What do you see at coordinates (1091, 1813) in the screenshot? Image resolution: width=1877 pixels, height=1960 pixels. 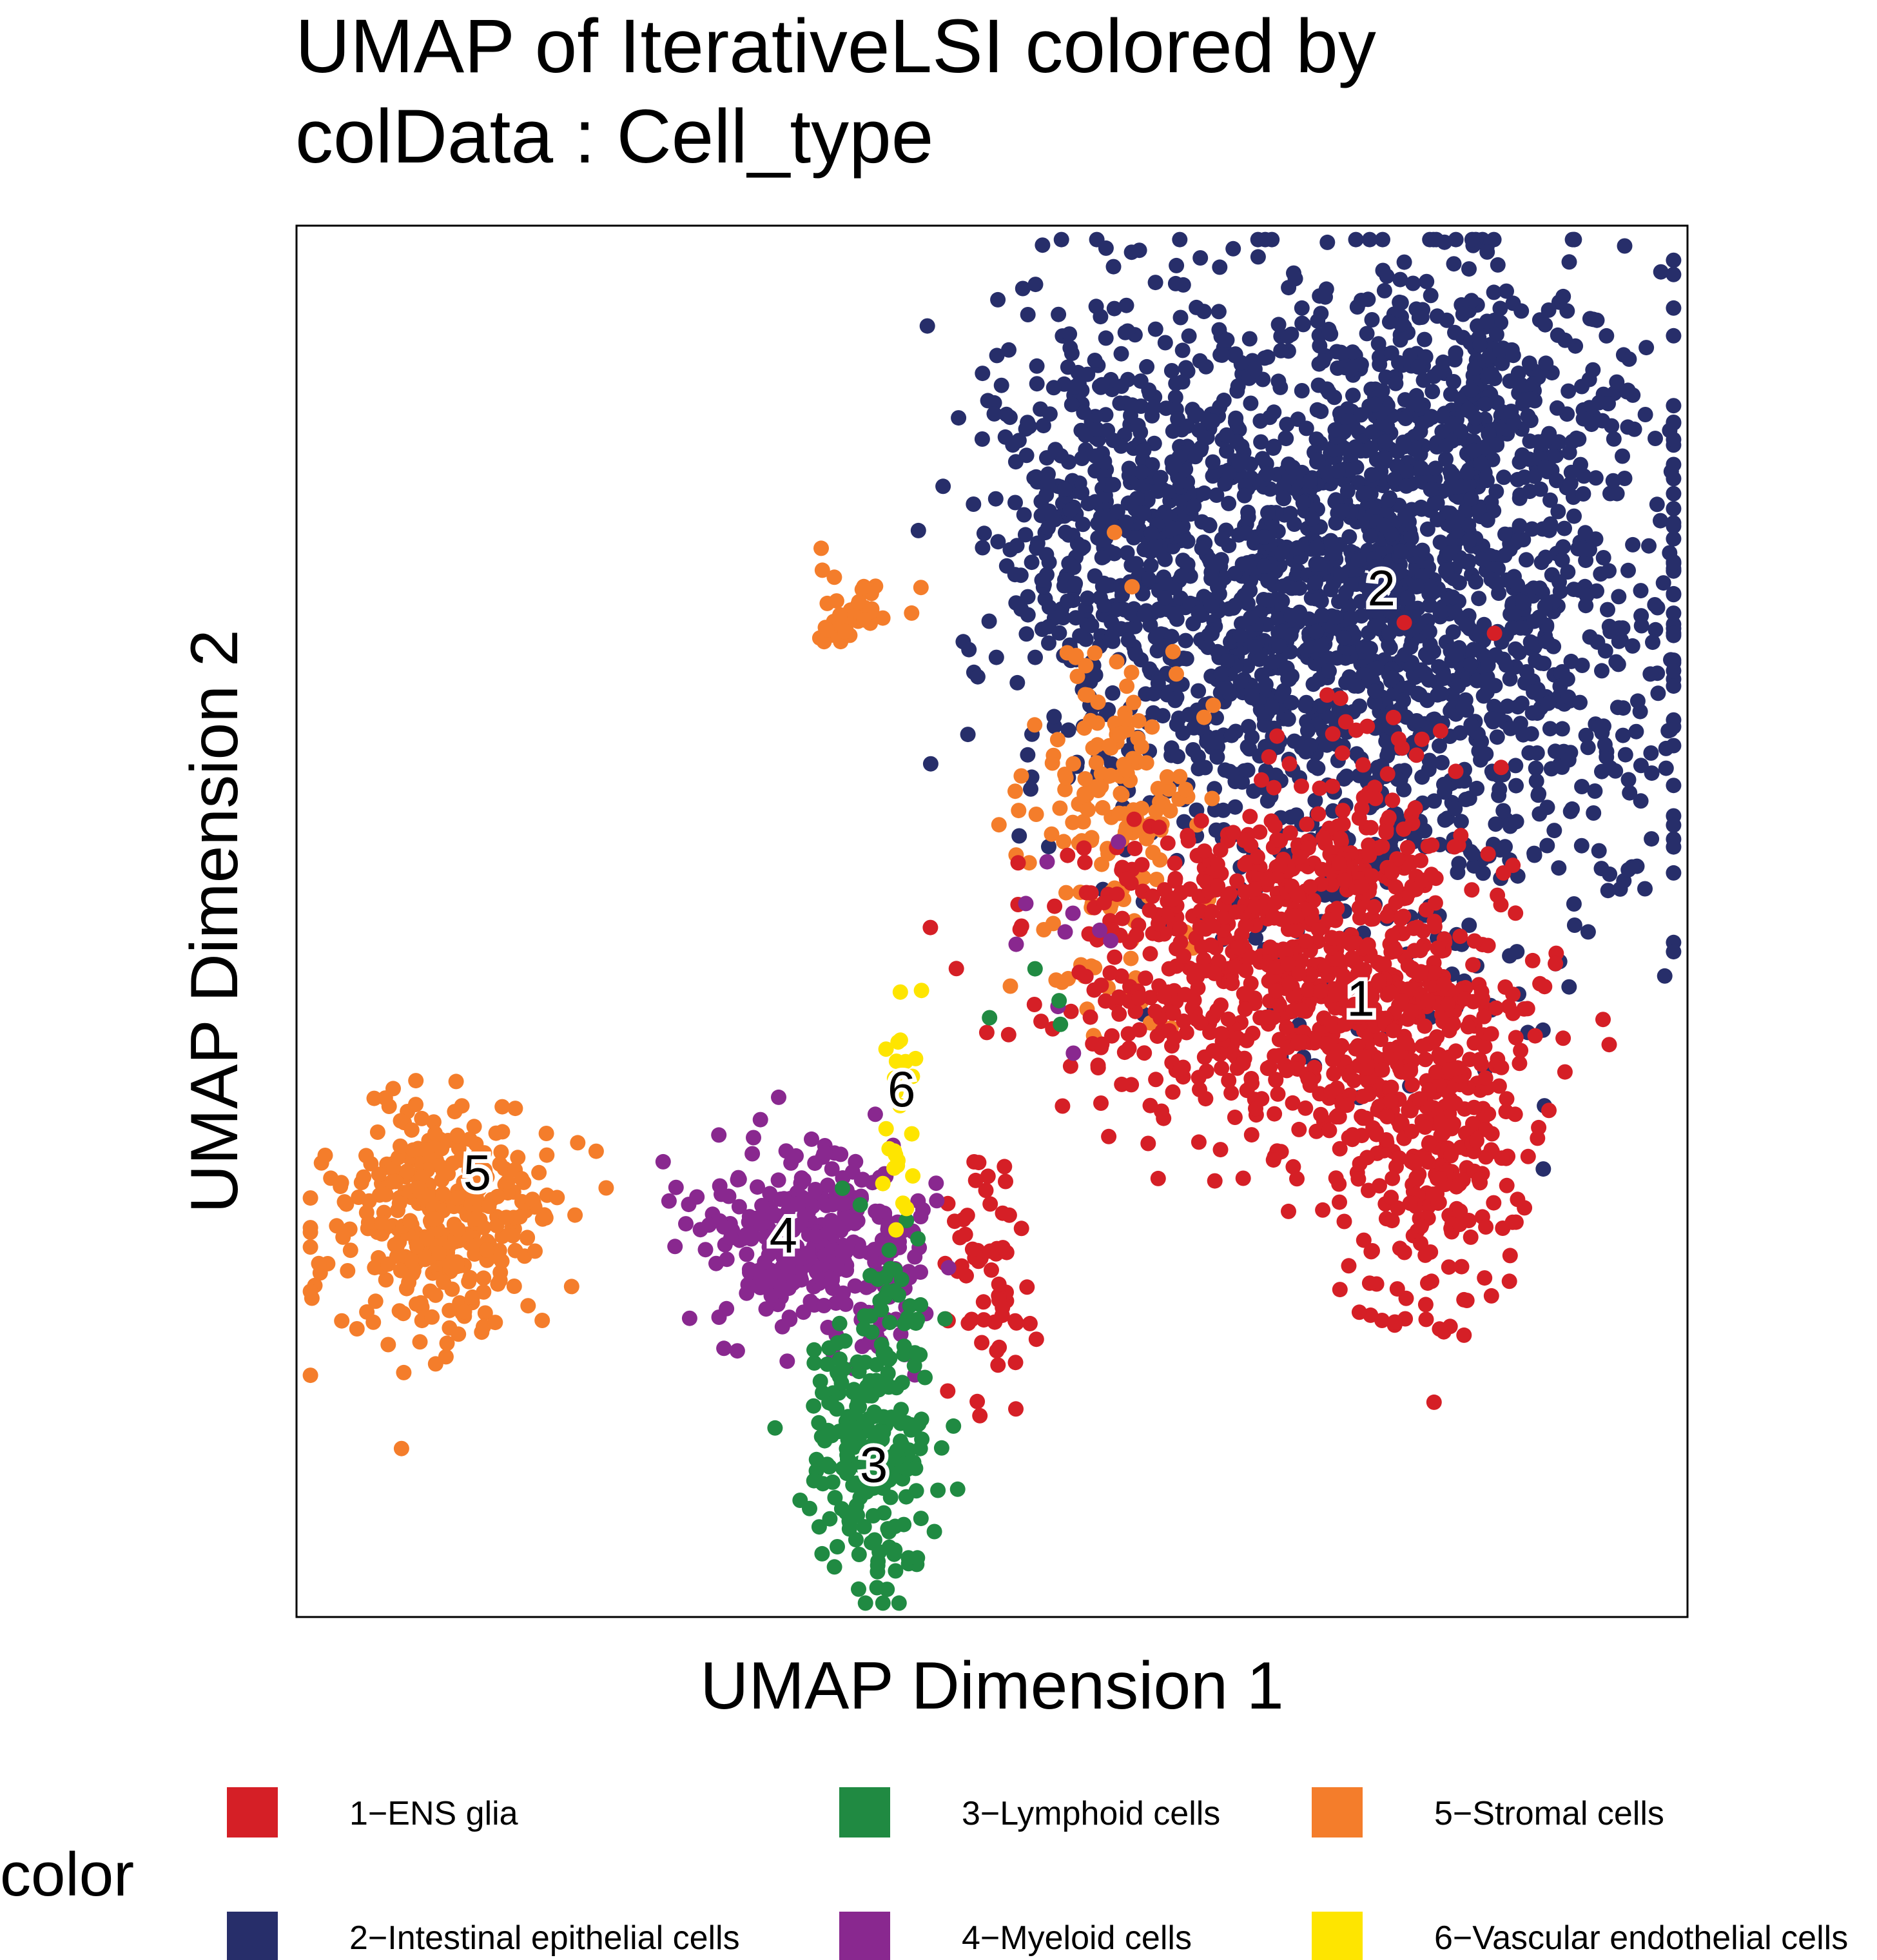 I see `legend-label: 3−Lymphoid cells` at bounding box center [1091, 1813].